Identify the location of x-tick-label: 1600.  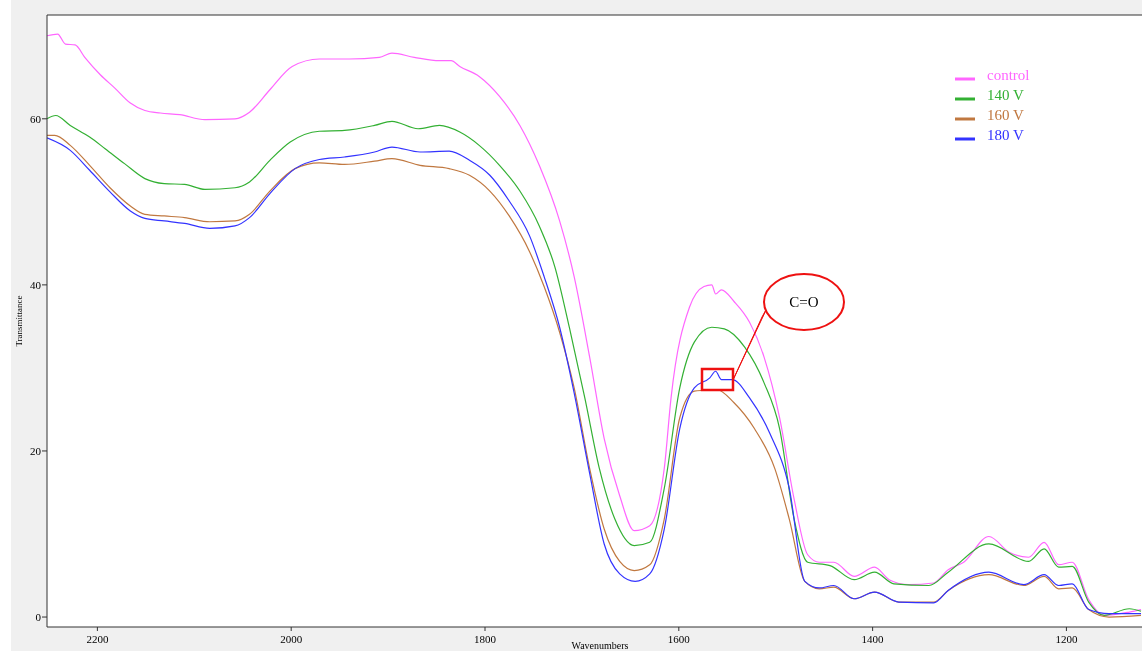
(679, 639).